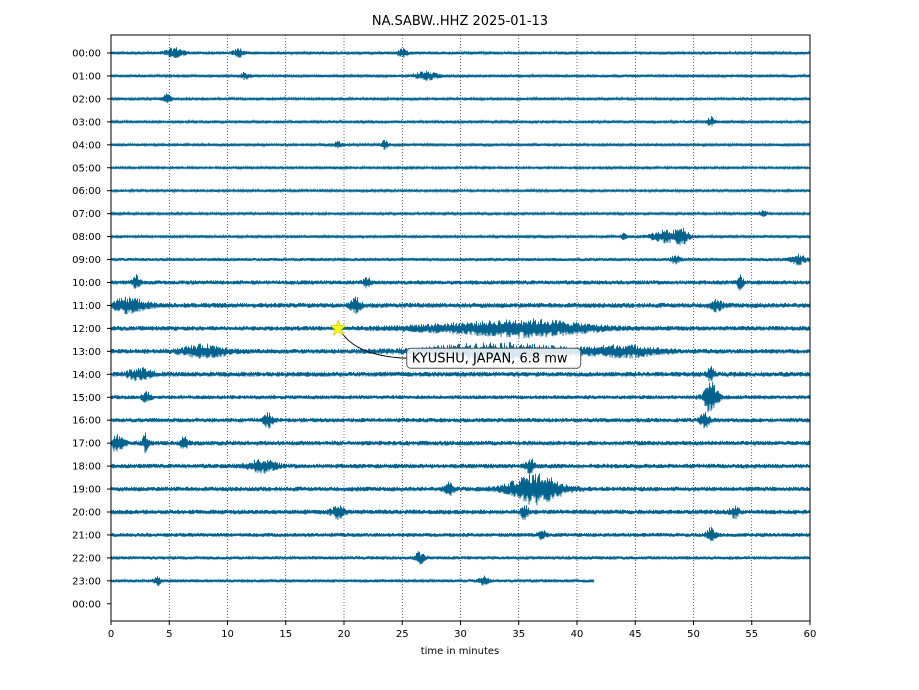 The width and height of the screenshot is (919, 690). What do you see at coordinates (285, 634) in the screenshot?
I see `x-tick-label: 15` at bounding box center [285, 634].